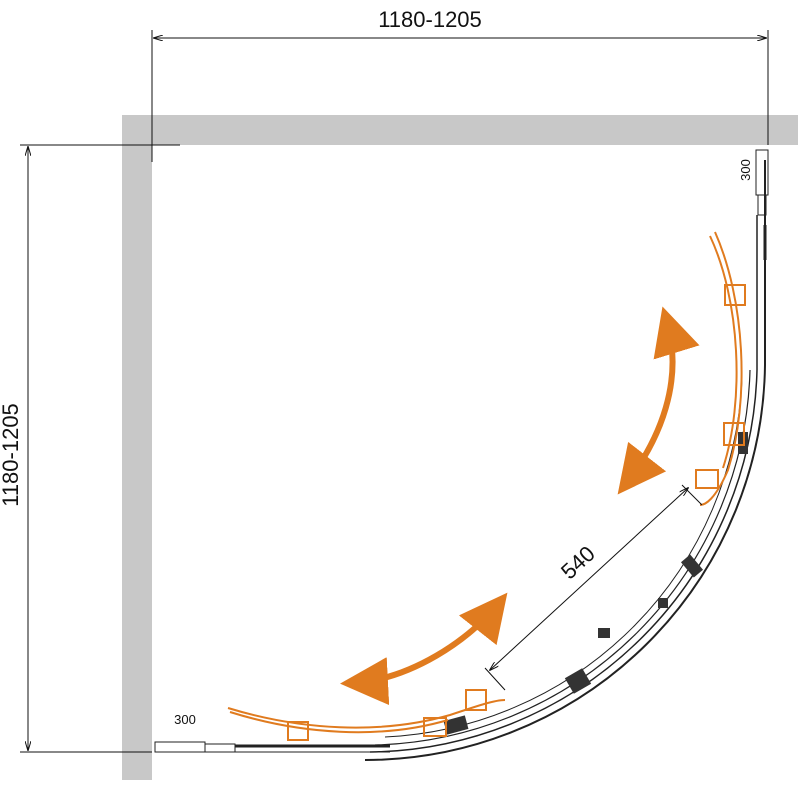  What do you see at coordinates (430, 19) in the screenshot?
I see `width-label: 1180-1205` at bounding box center [430, 19].